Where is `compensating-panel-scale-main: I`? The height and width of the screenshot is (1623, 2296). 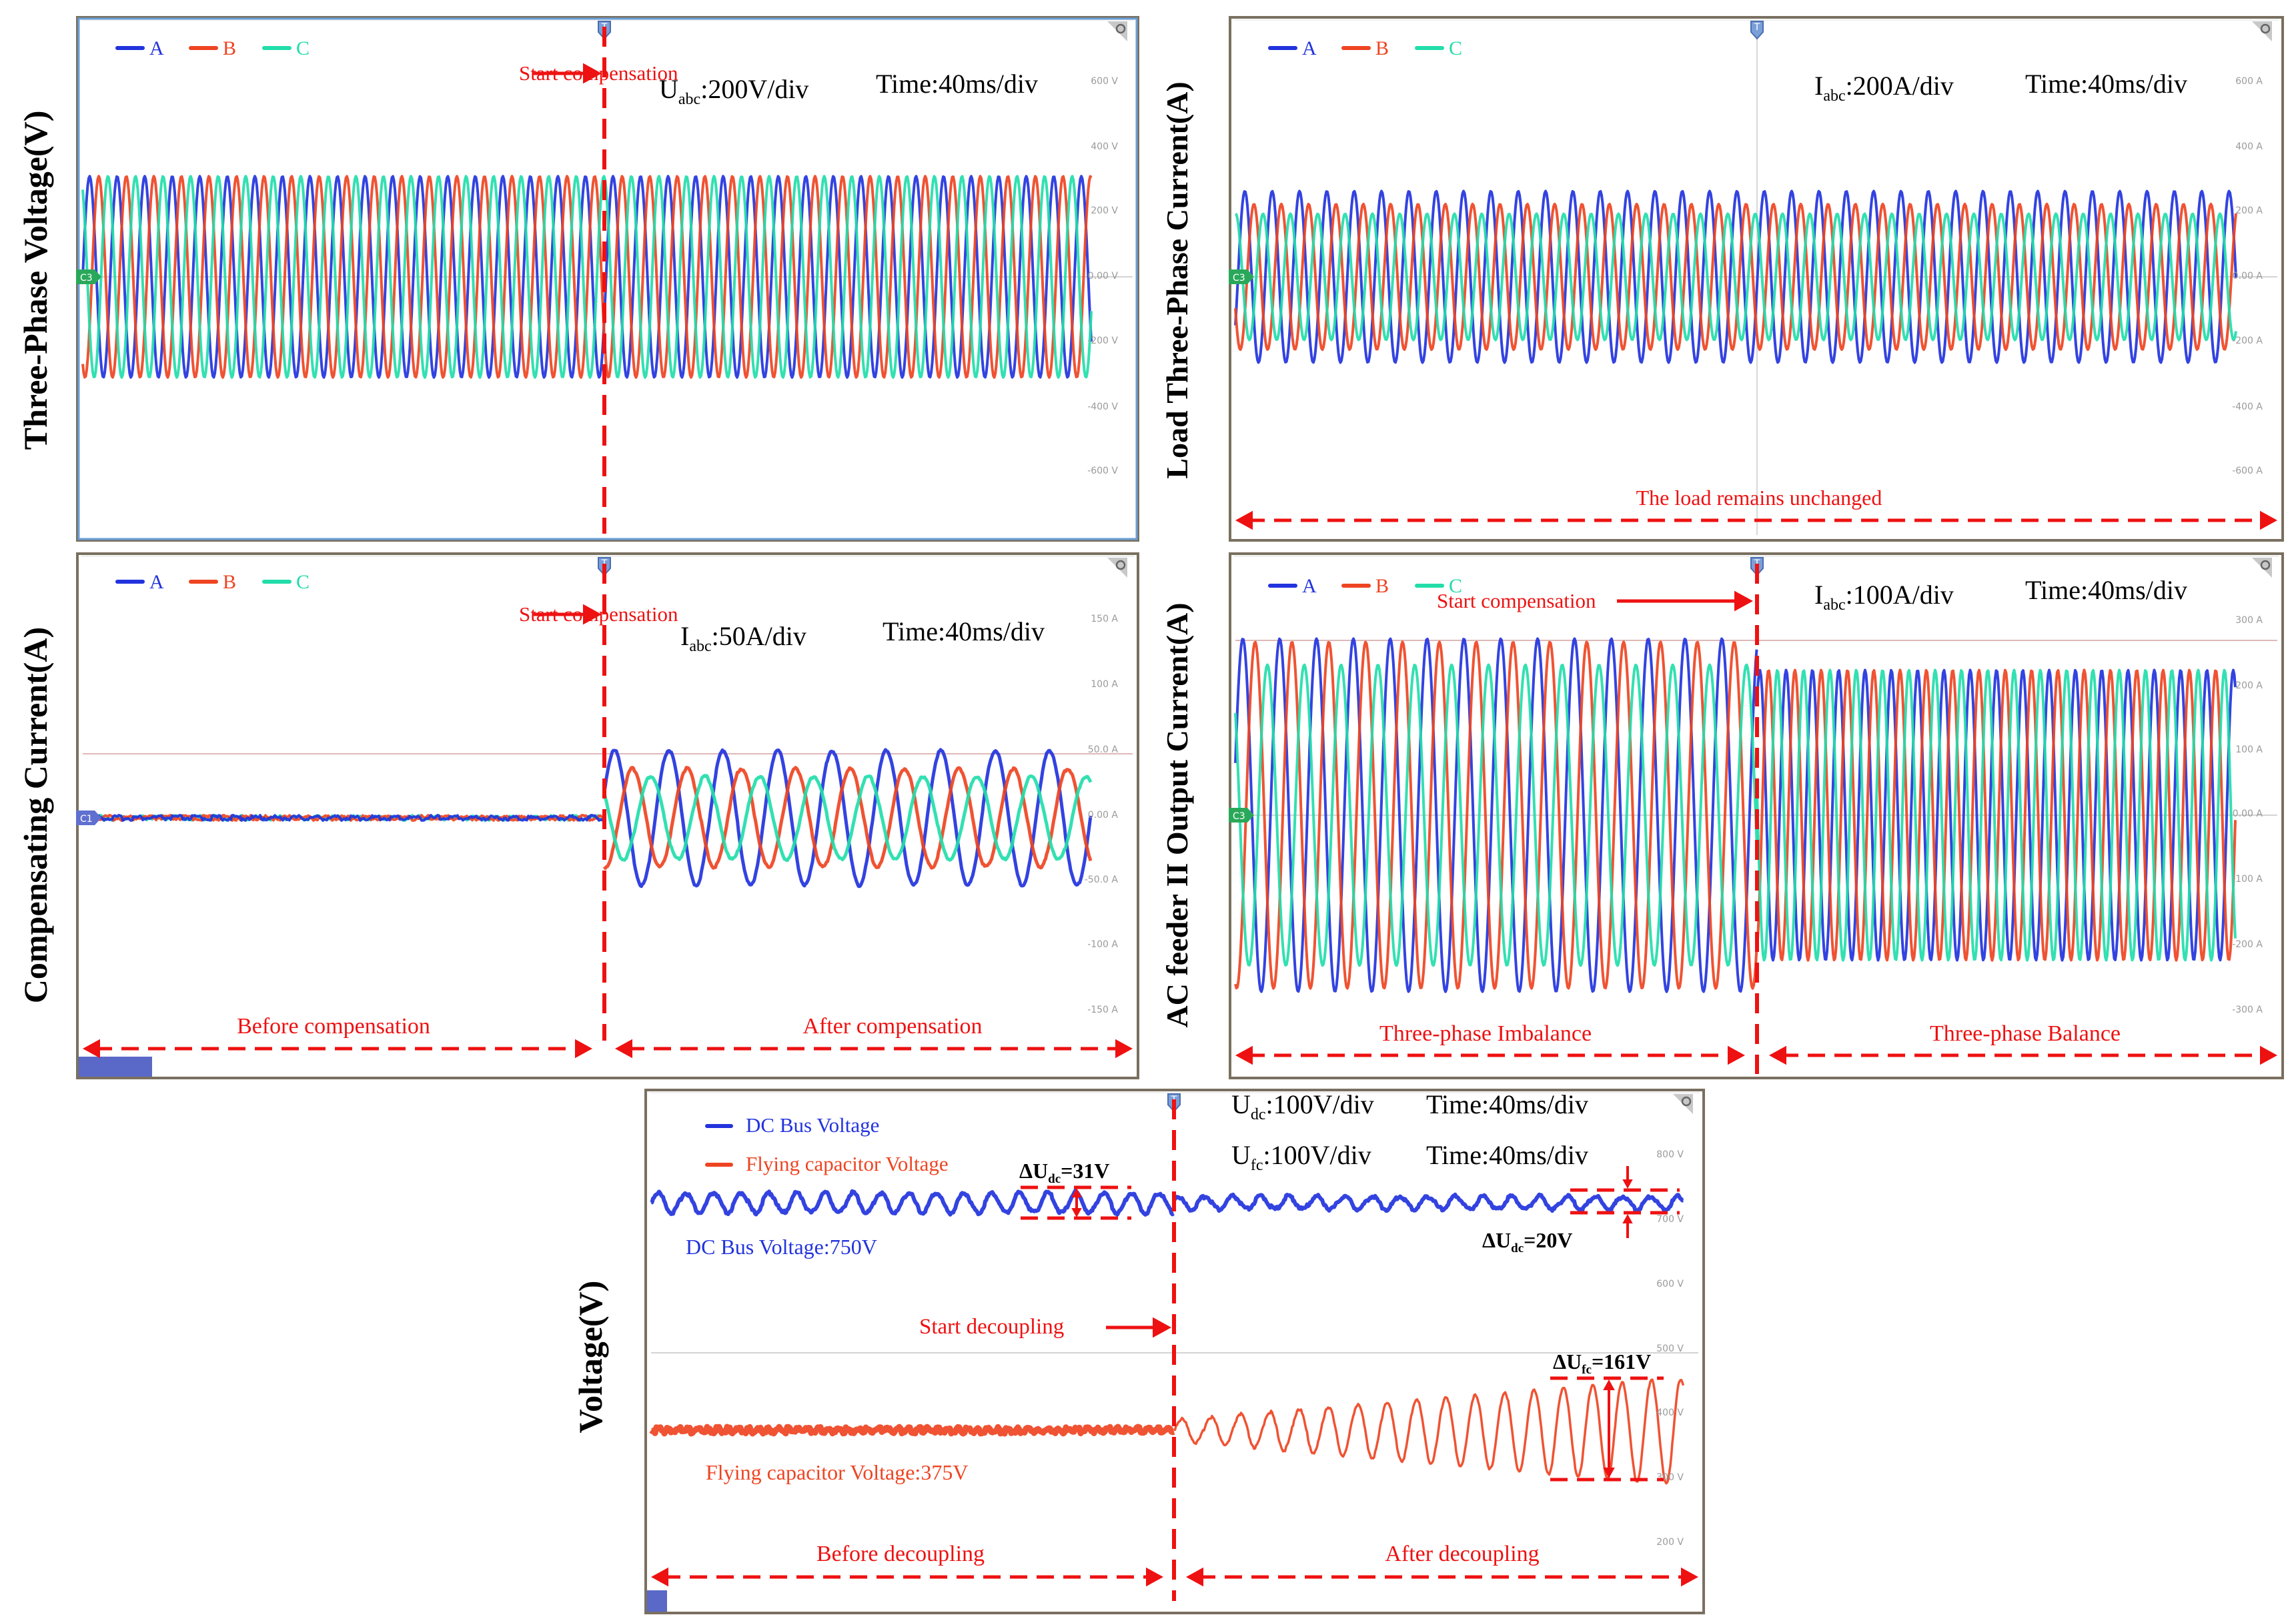
compensating-panel-scale-main: I is located at coordinates (684, 636).